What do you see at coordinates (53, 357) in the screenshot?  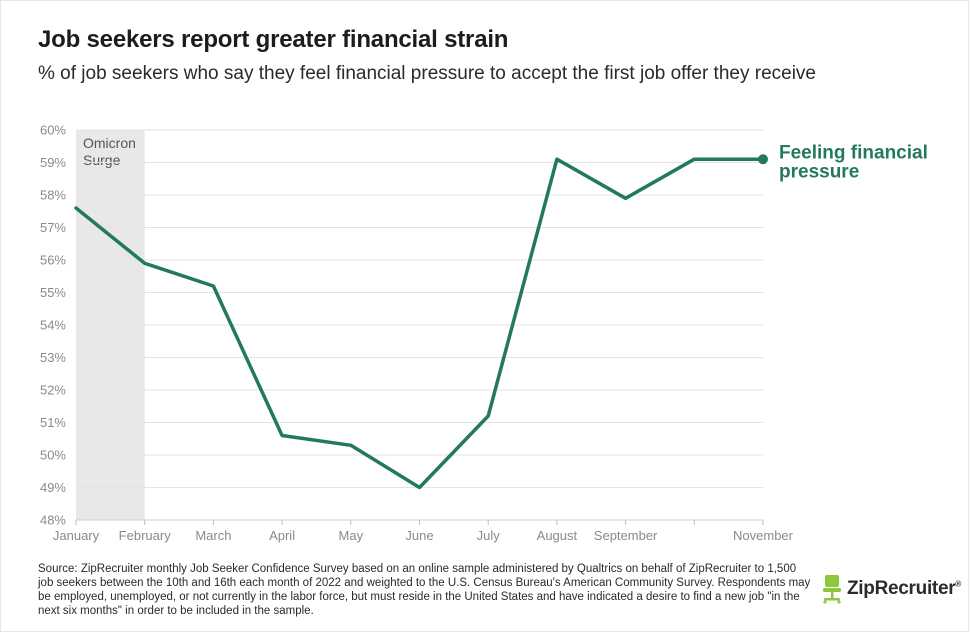 I see `y-tick-label: 53%` at bounding box center [53, 357].